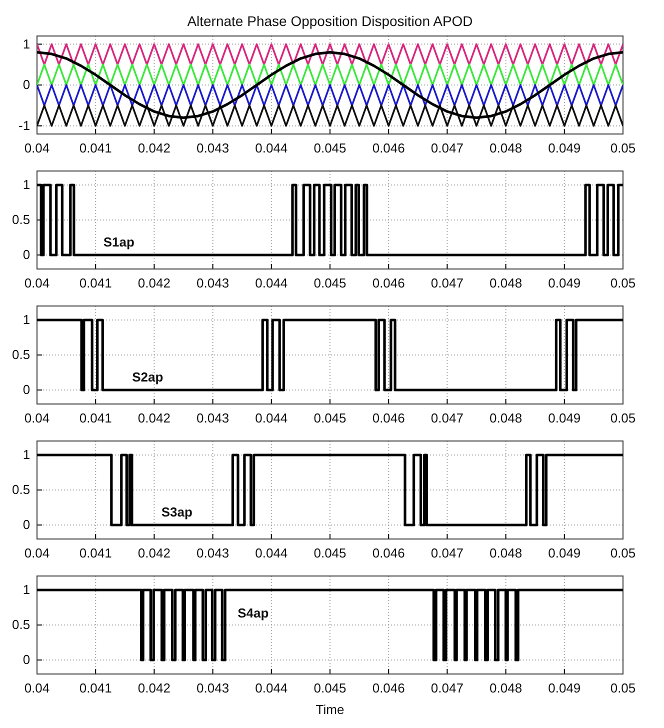 Image resolution: width=664 pixels, height=728 pixels. What do you see at coordinates (253, 612) in the screenshot?
I see `annotation: S4ap` at bounding box center [253, 612].